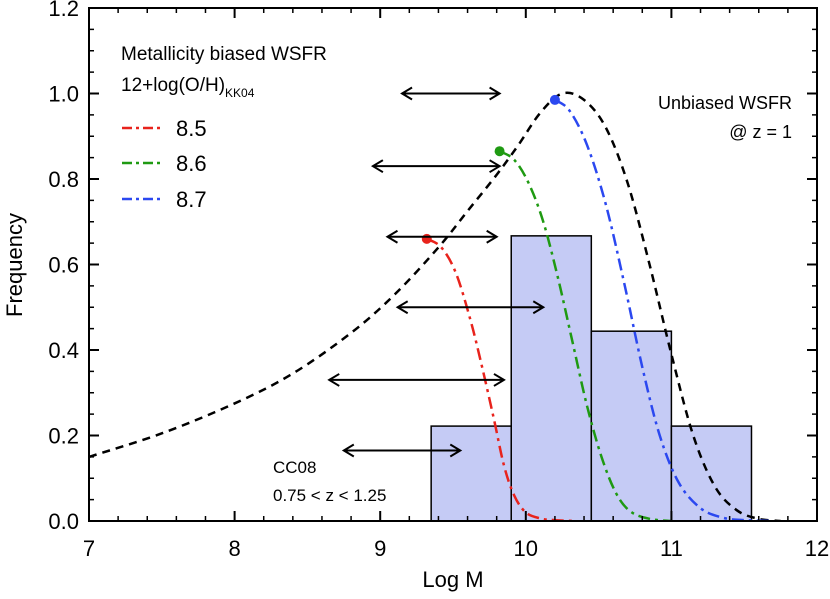 This screenshot has height=599, width=830. What do you see at coordinates (173, 85) in the screenshot?
I see `legend-subtitle-main: 12+log(O/H)` at bounding box center [173, 85].